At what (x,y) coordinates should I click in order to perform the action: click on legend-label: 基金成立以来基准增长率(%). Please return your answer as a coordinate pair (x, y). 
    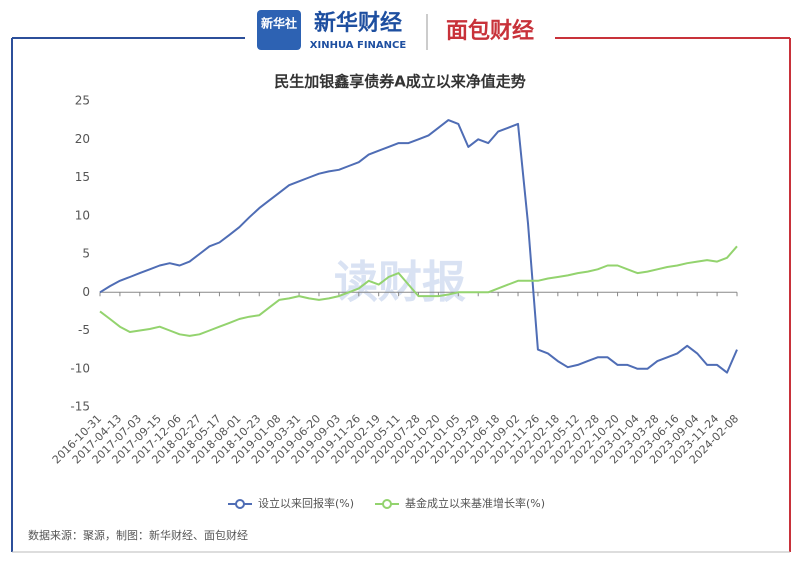
    Looking at the image, I should click on (475, 503).